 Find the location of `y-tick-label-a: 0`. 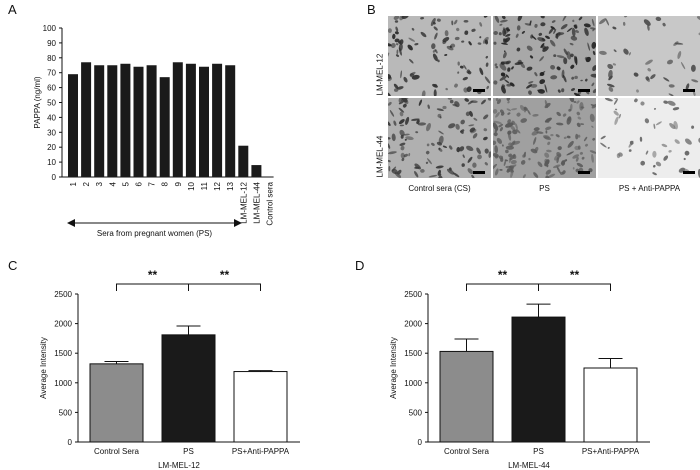

y-tick-label-a: 0 is located at coordinates (54, 177).